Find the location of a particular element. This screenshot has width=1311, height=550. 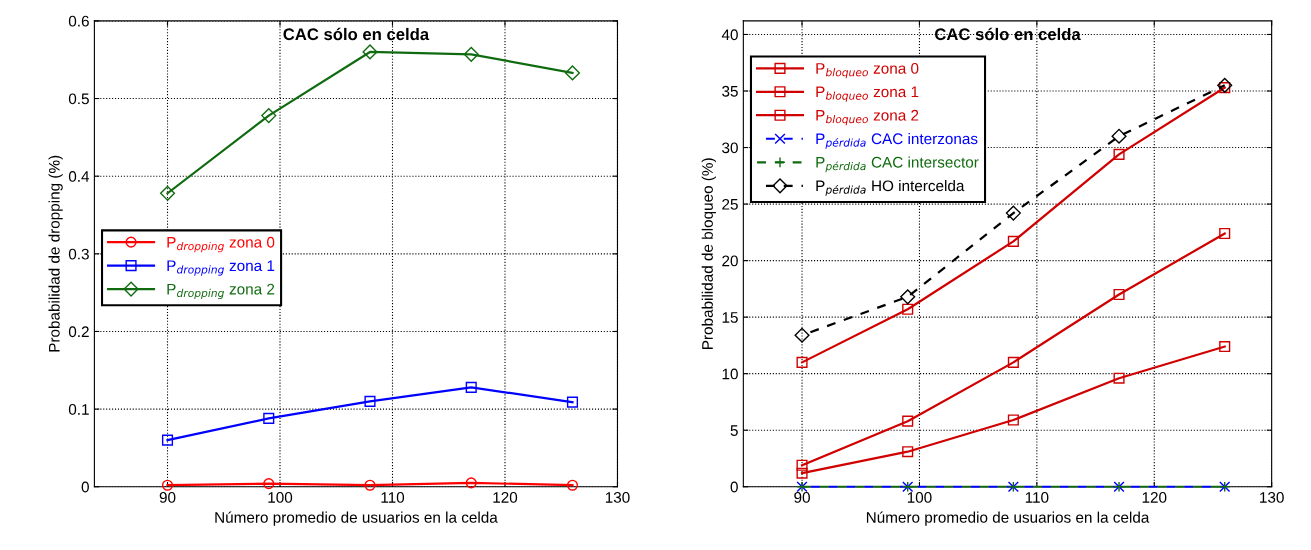

y-tick-label: 0.3 is located at coordinates (78, 254).